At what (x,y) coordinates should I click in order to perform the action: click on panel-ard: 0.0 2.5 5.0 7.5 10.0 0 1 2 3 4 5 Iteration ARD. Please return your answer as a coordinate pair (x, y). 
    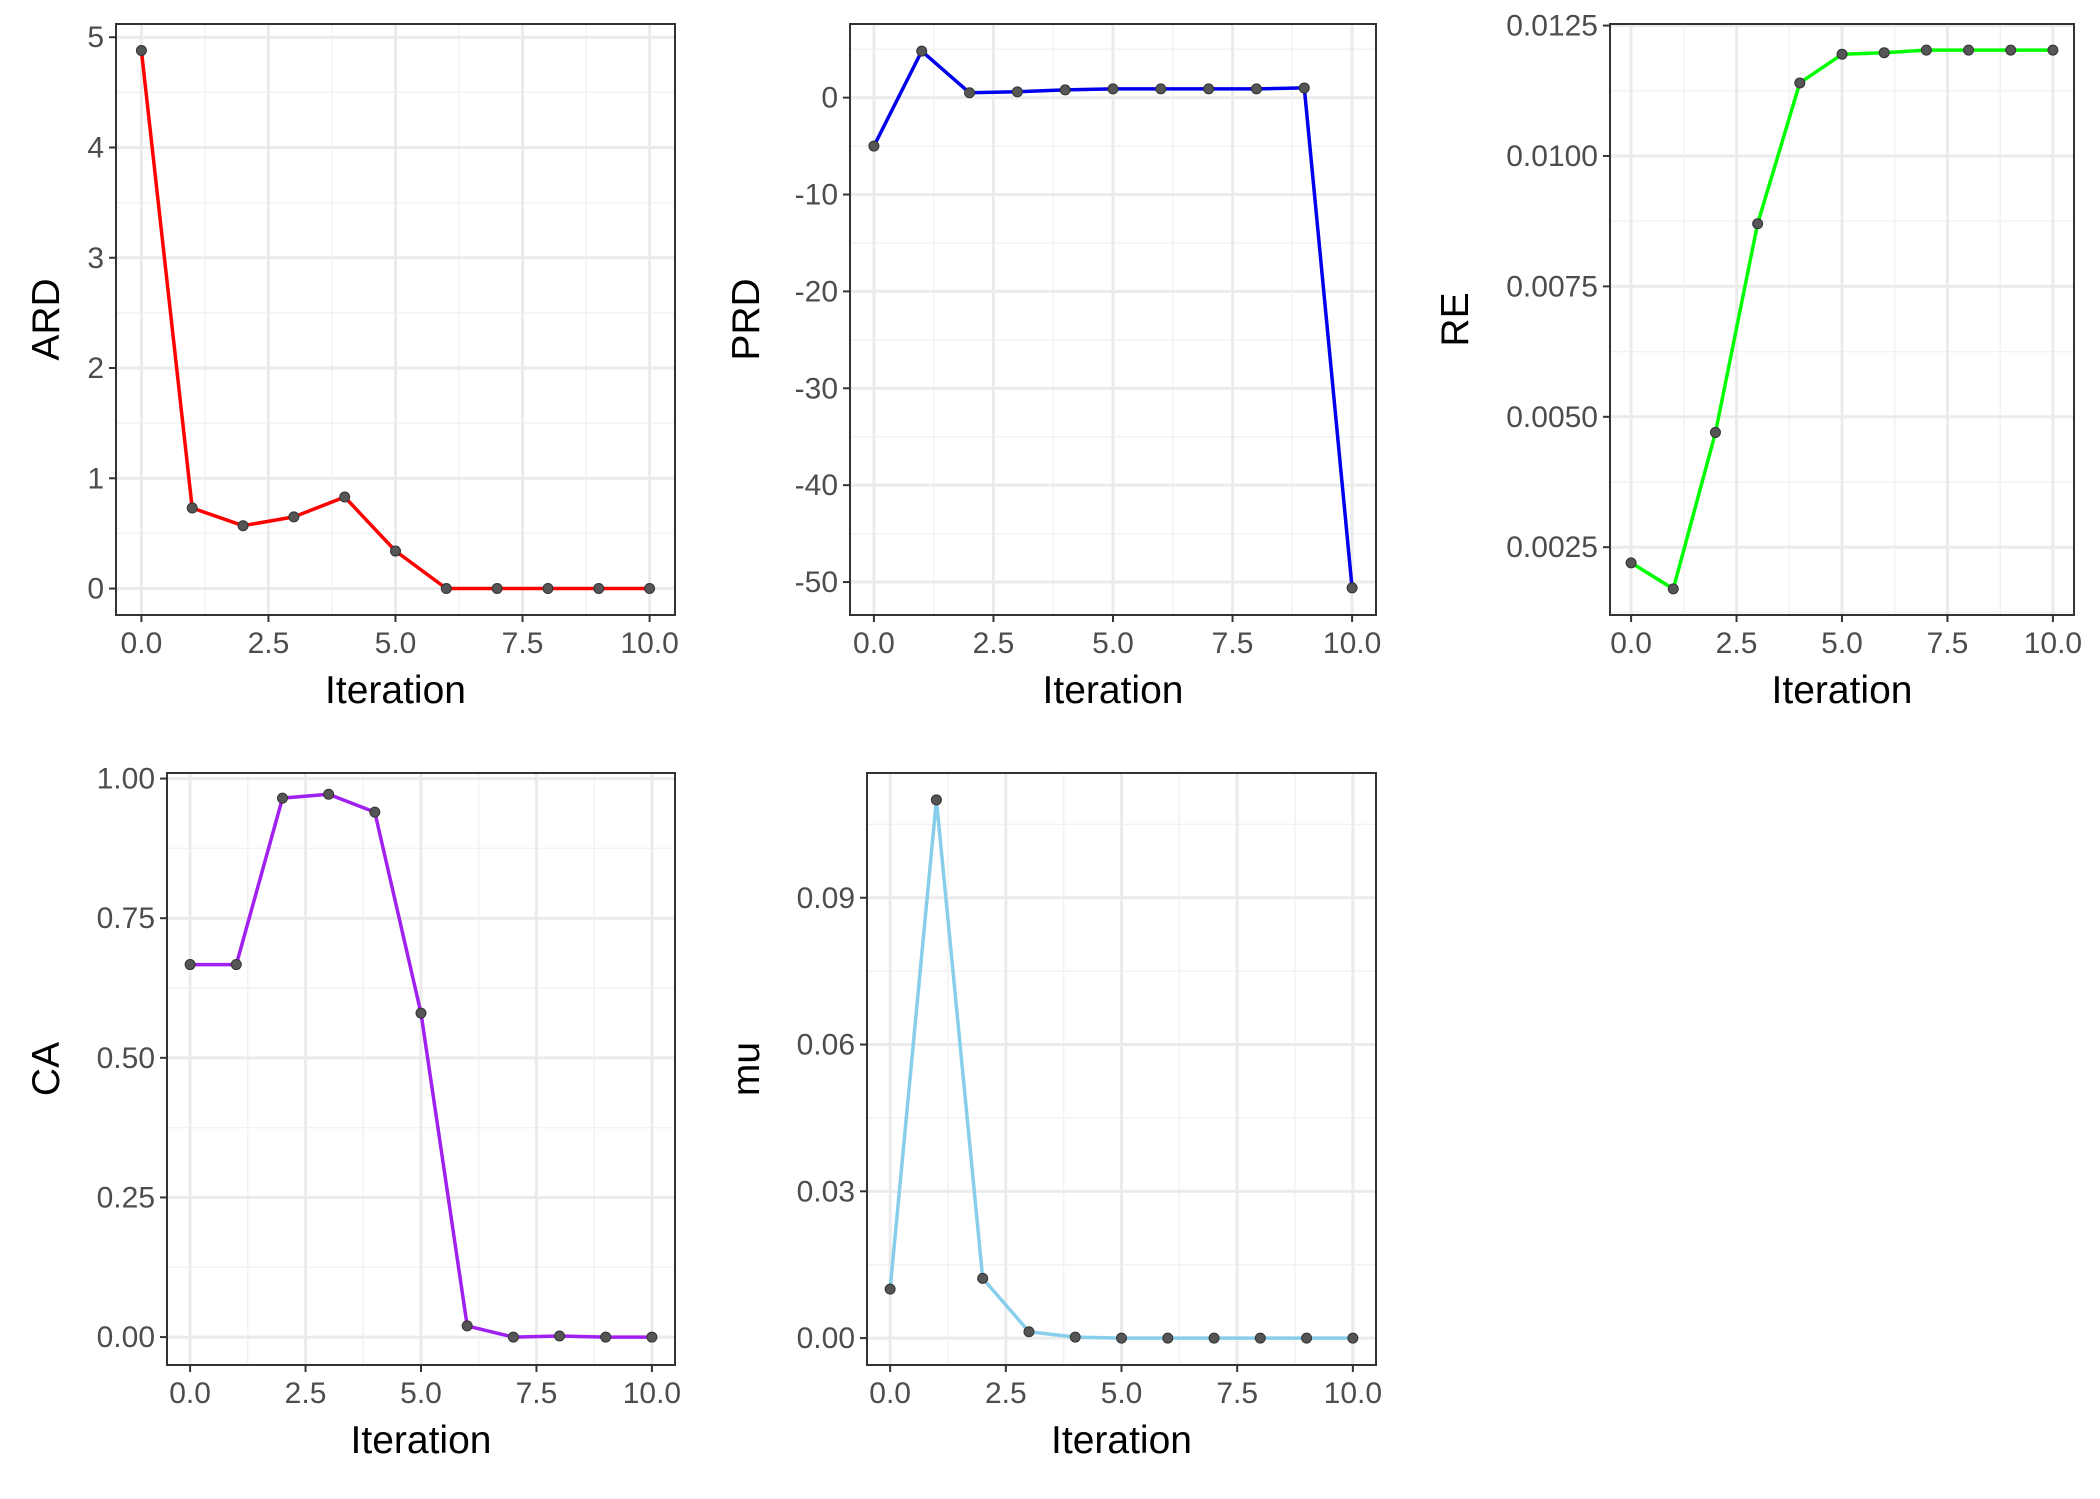
    Looking at the image, I should click on (352, 366).